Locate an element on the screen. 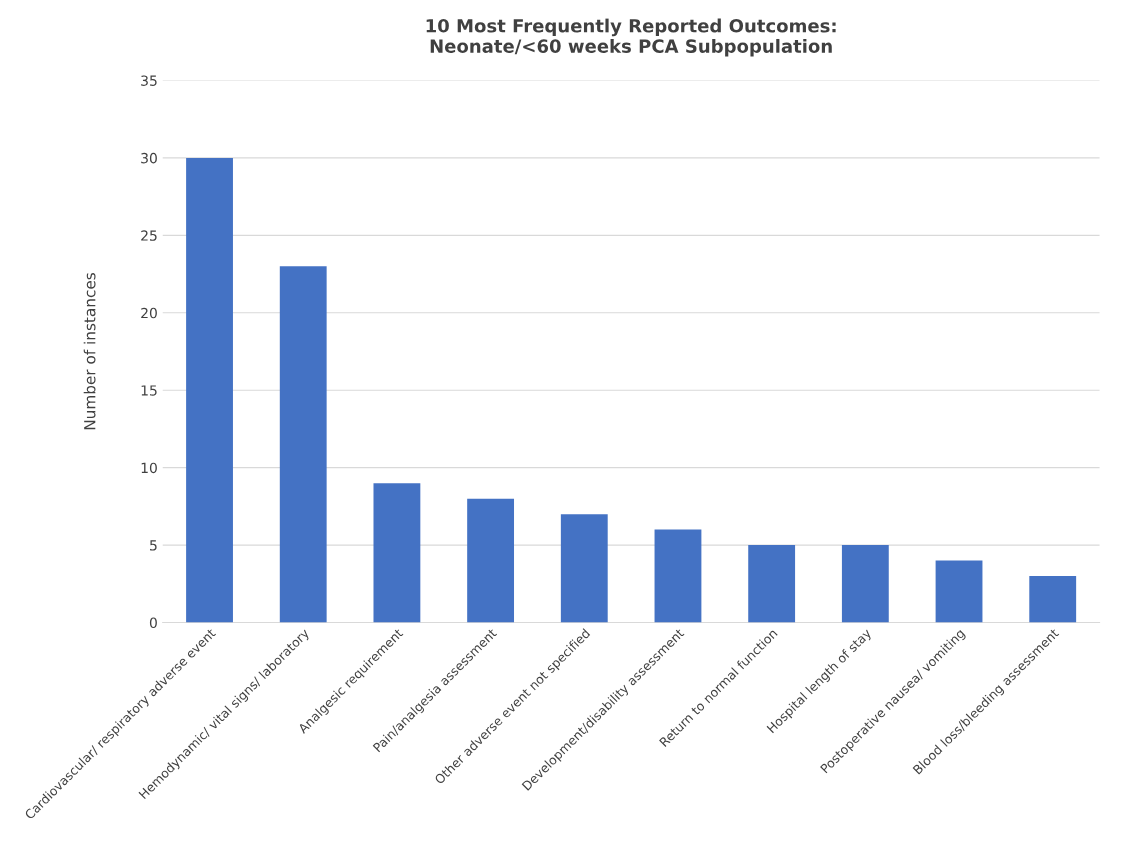  y-tick-label: 5 is located at coordinates (153, 545).